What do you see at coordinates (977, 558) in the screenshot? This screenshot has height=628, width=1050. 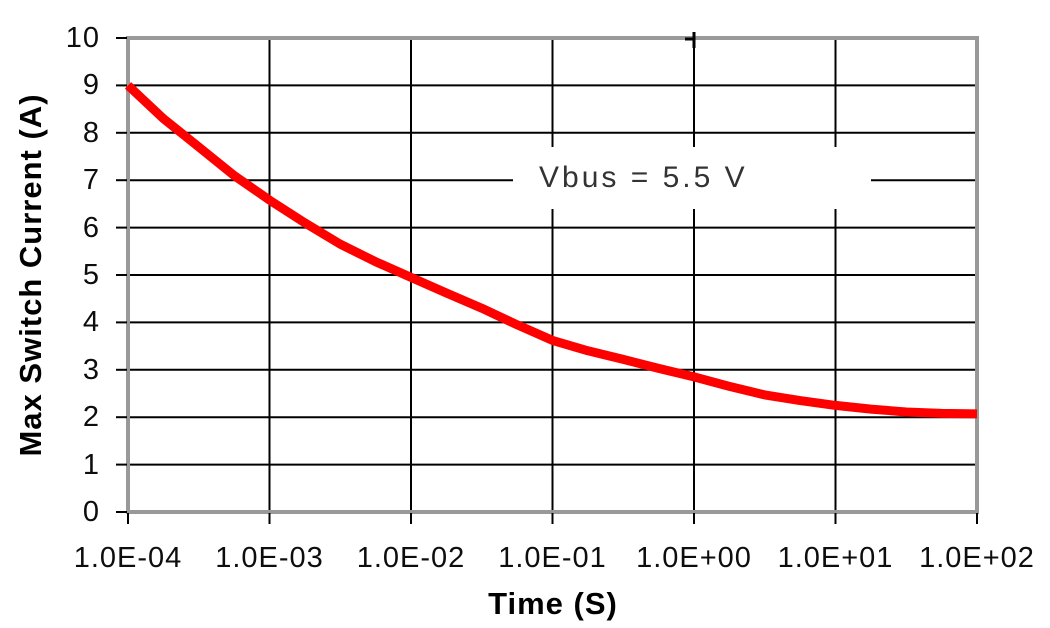 I see `x-tick-label-1.0E+02: 1.0E+02` at bounding box center [977, 558].